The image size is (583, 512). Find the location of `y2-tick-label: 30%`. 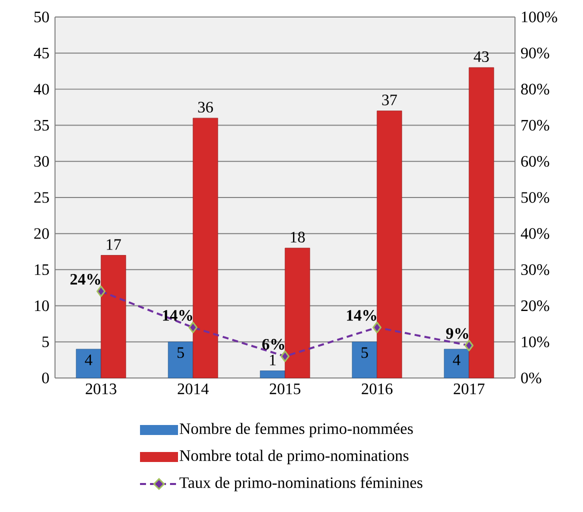

y2-tick-label: 30% is located at coordinates (535, 270).